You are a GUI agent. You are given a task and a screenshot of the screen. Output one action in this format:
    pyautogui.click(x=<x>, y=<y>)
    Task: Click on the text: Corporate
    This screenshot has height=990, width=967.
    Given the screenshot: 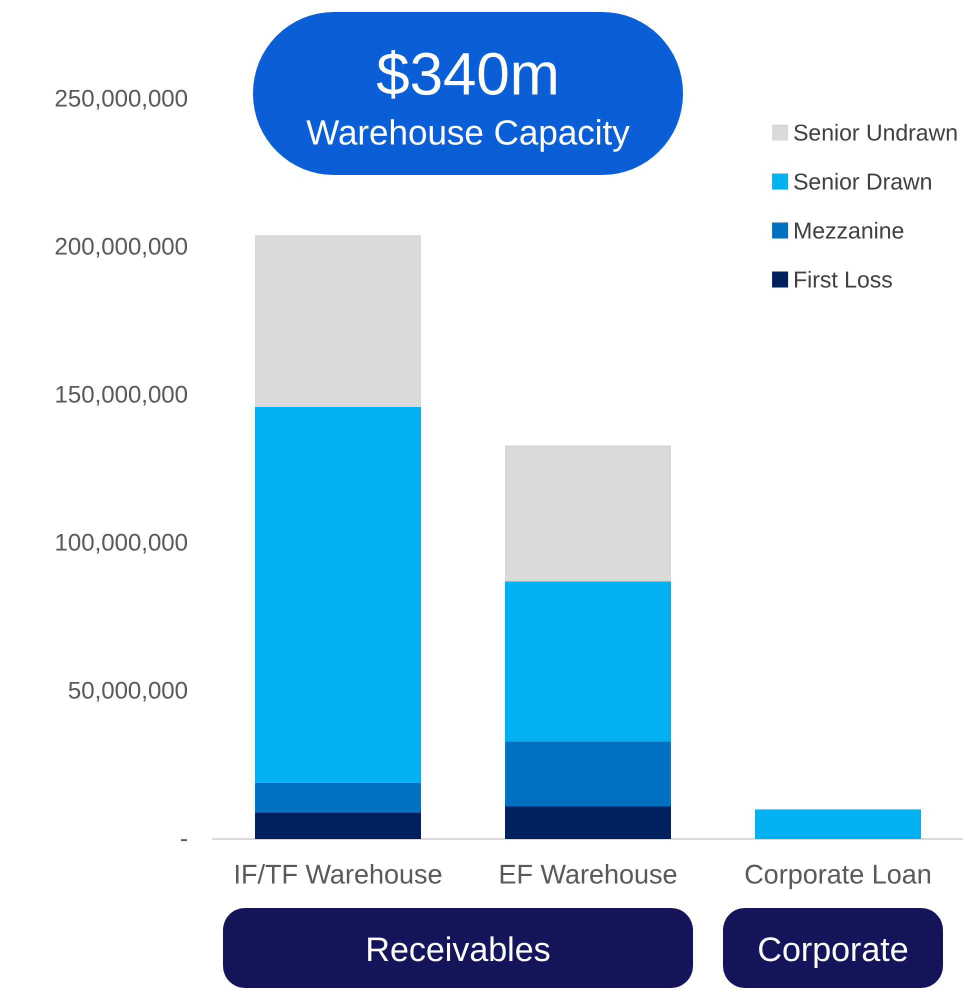 What is the action you would take?
    pyautogui.click(x=833, y=950)
    